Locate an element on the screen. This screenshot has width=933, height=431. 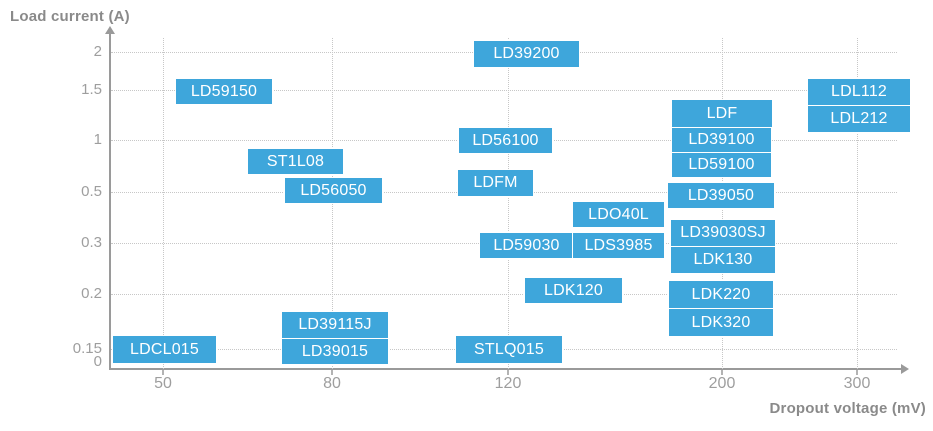
product-box: LD56050 is located at coordinates (333, 190).